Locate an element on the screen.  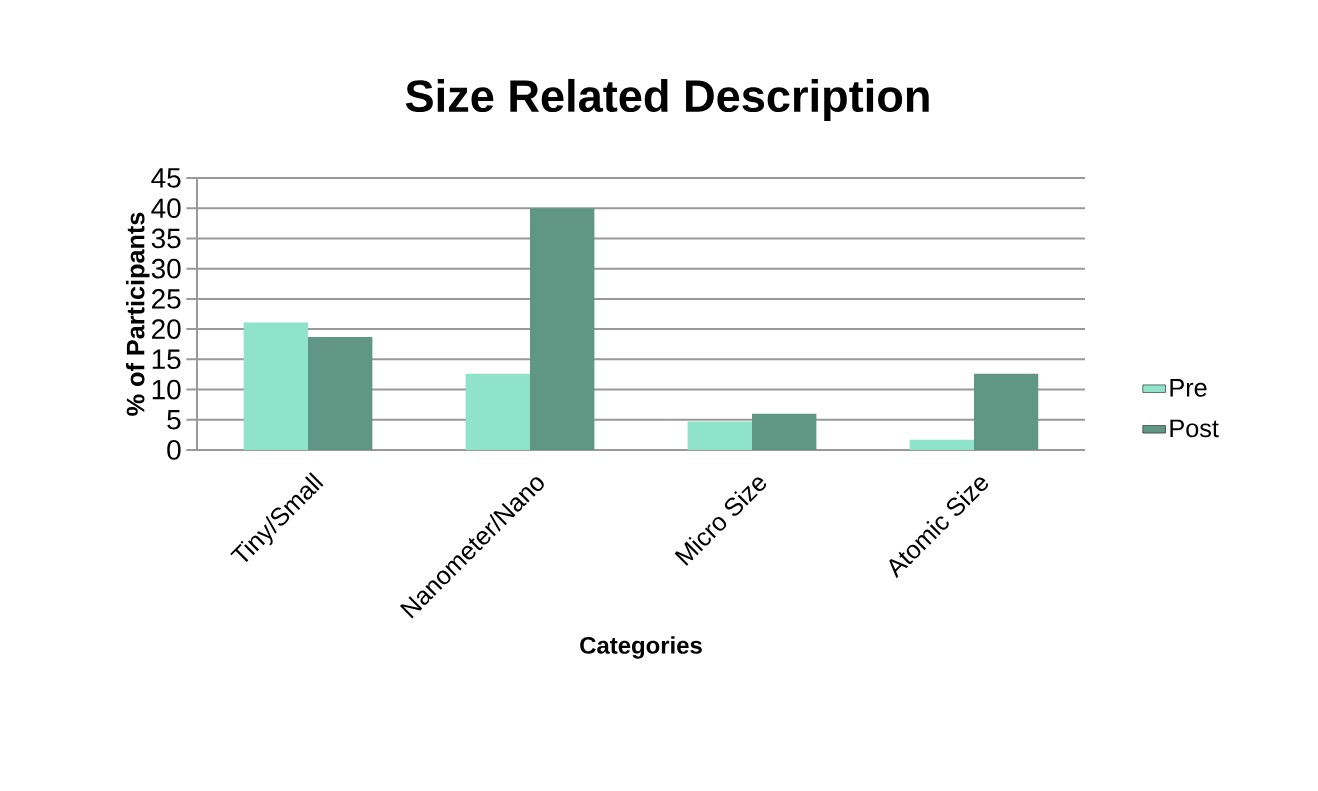
y-tick-label: 20 is located at coordinates (166, 329).